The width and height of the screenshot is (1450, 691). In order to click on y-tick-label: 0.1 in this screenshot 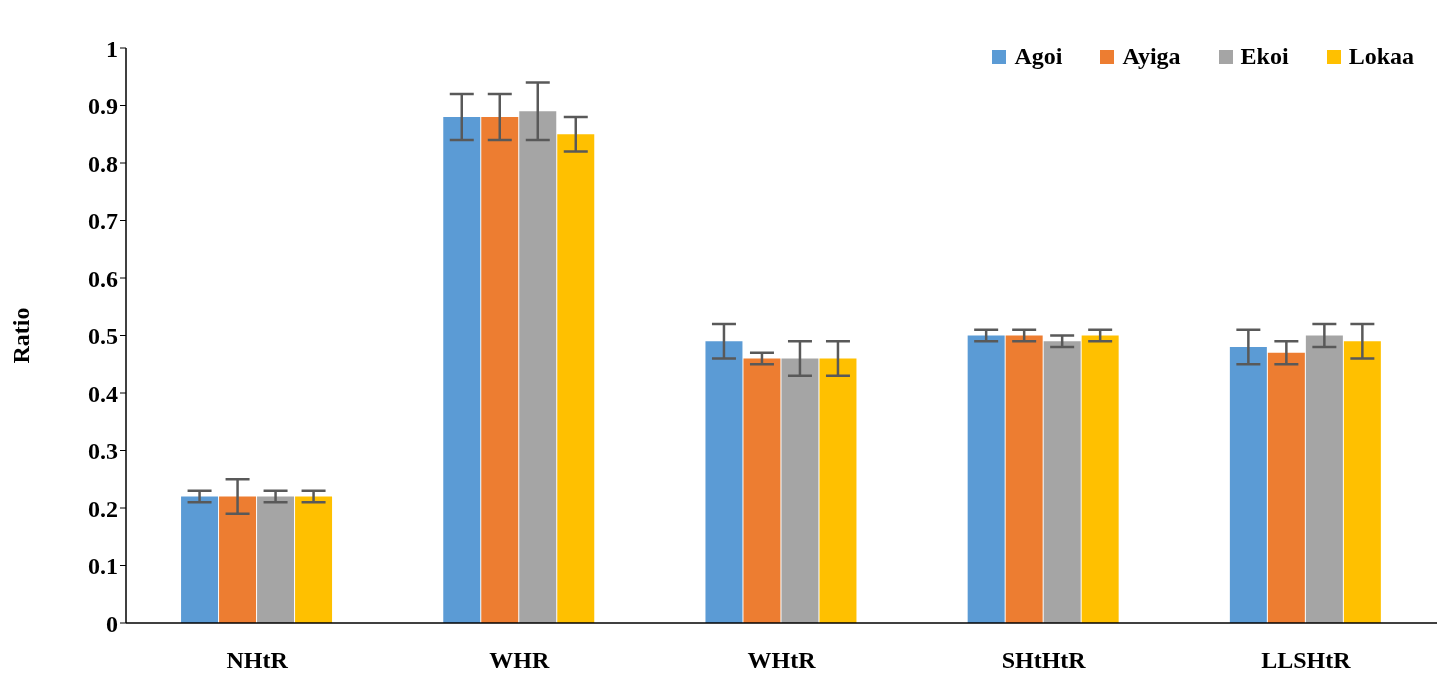, I will do `click(103, 566)`.